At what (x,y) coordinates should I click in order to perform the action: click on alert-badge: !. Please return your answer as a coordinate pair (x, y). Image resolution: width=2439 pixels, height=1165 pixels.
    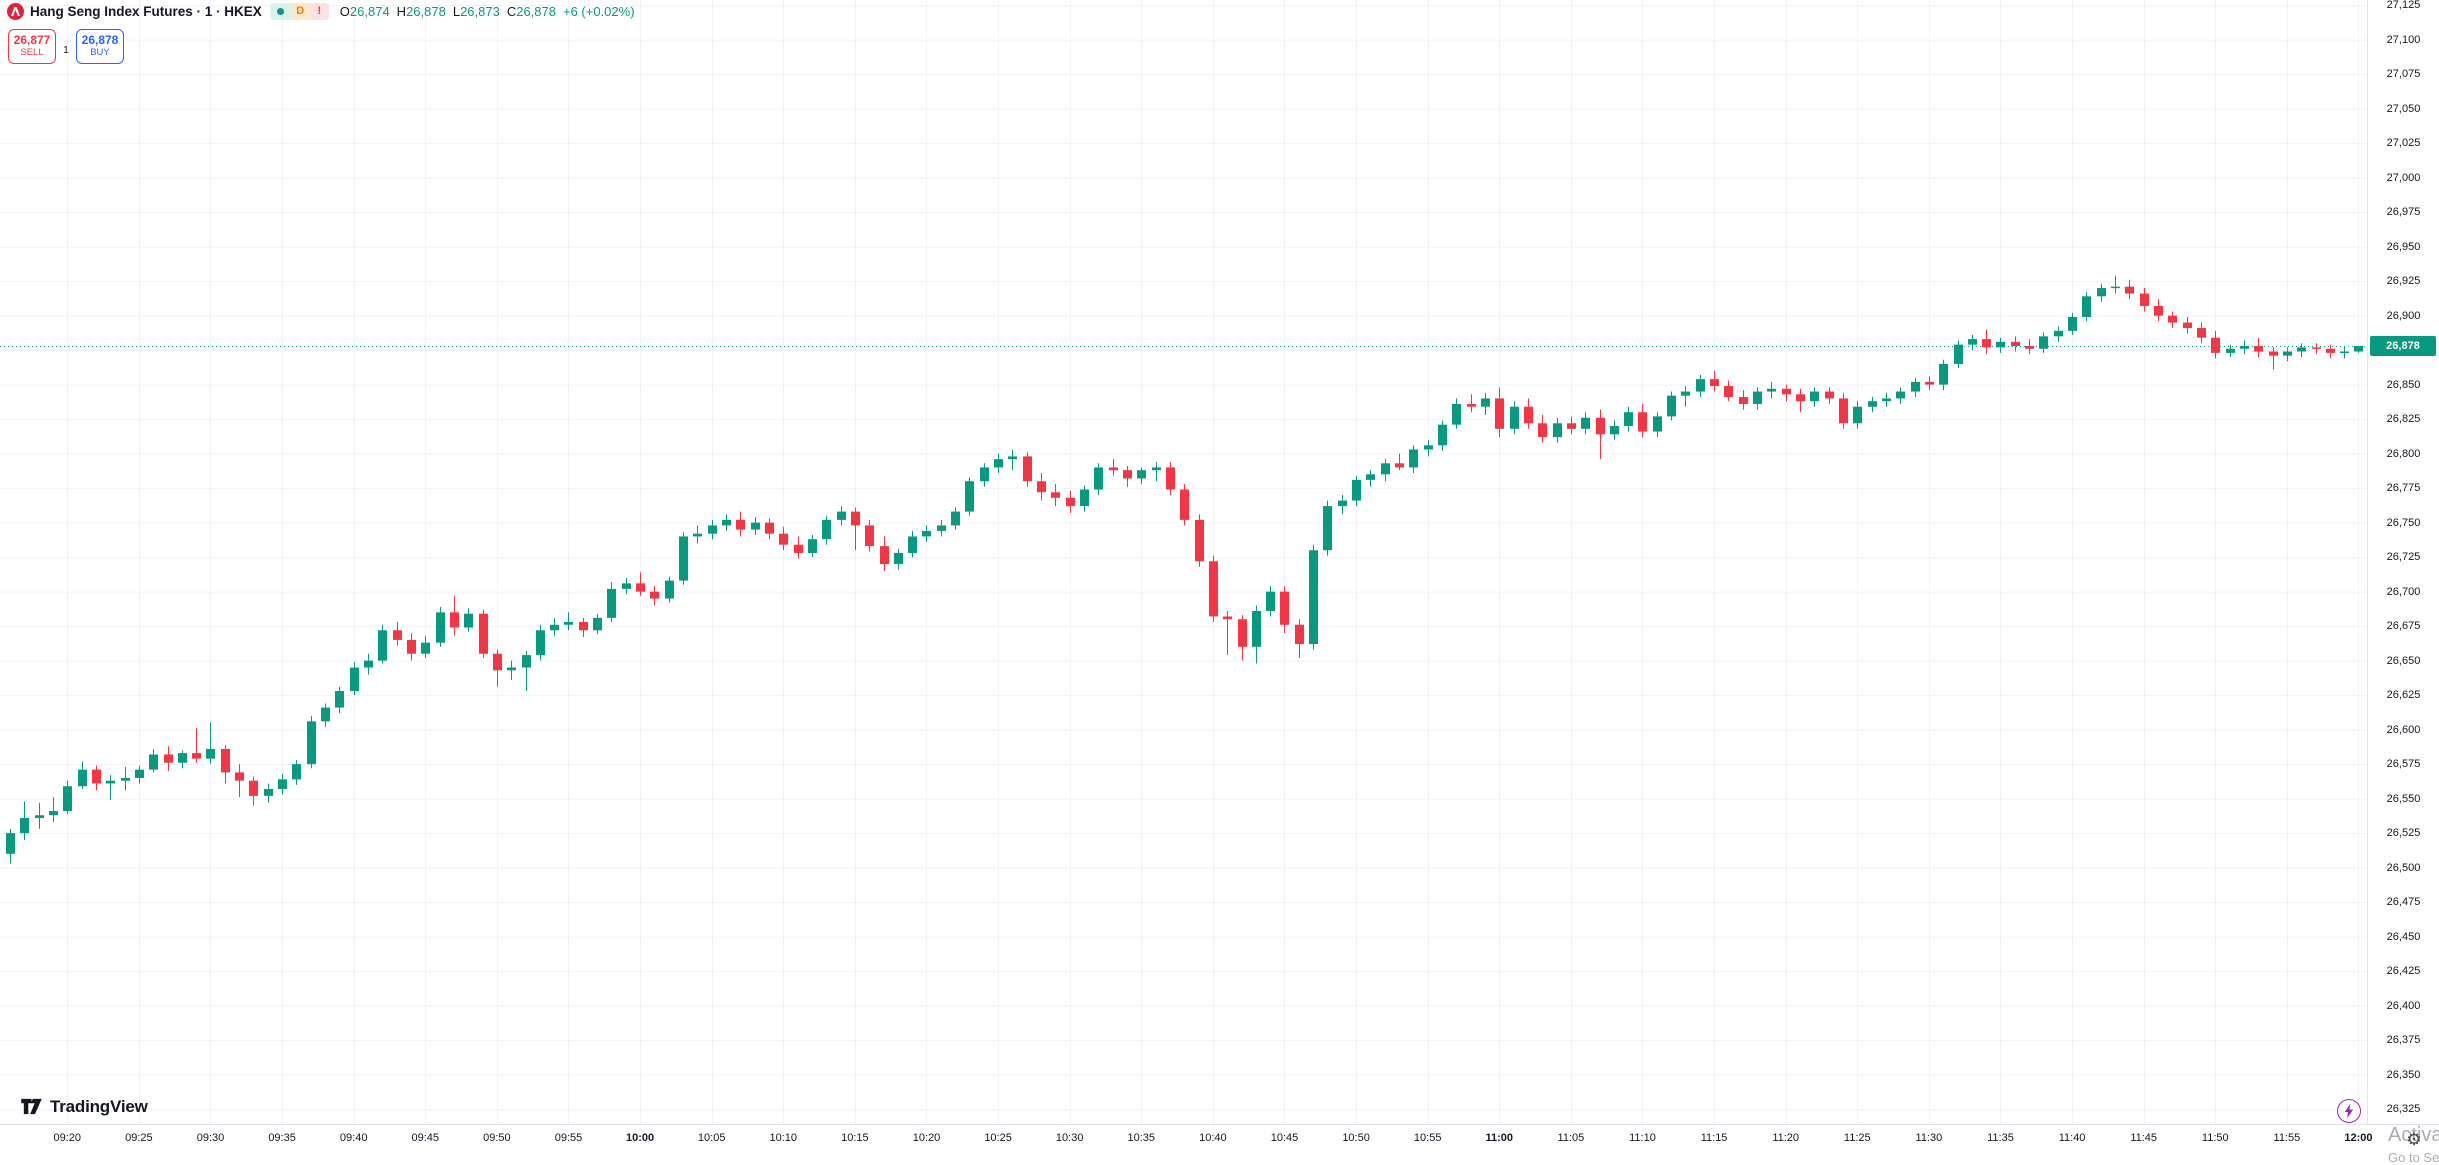
    Looking at the image, I should click on (319, 11).